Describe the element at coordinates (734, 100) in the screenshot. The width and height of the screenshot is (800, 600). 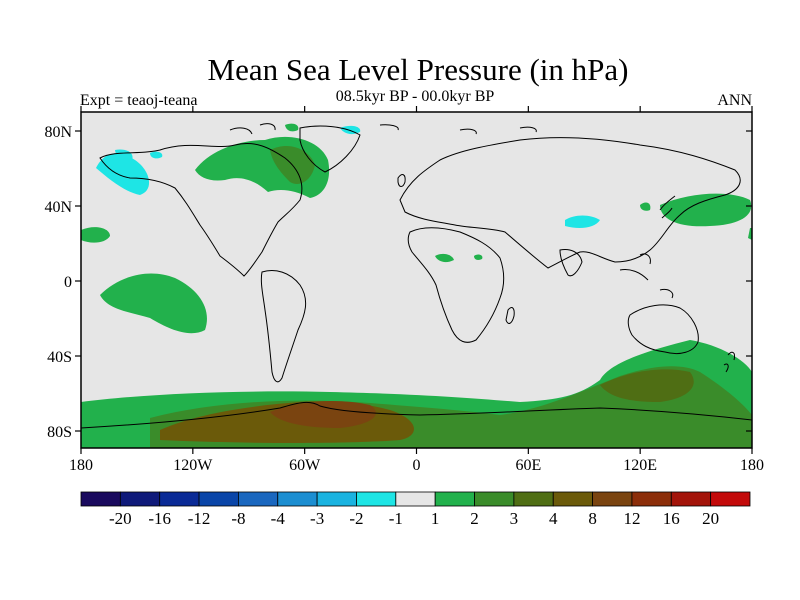
I see `season-label: ANN` at that location.